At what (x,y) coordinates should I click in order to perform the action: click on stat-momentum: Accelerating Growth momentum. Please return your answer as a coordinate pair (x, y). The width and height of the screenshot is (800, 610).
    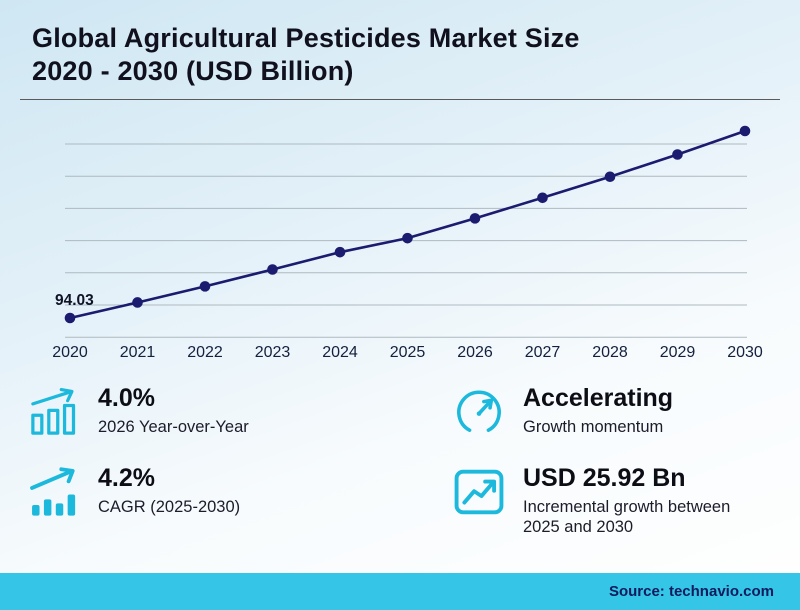
    Looking at the image, I should click on (612, 411).